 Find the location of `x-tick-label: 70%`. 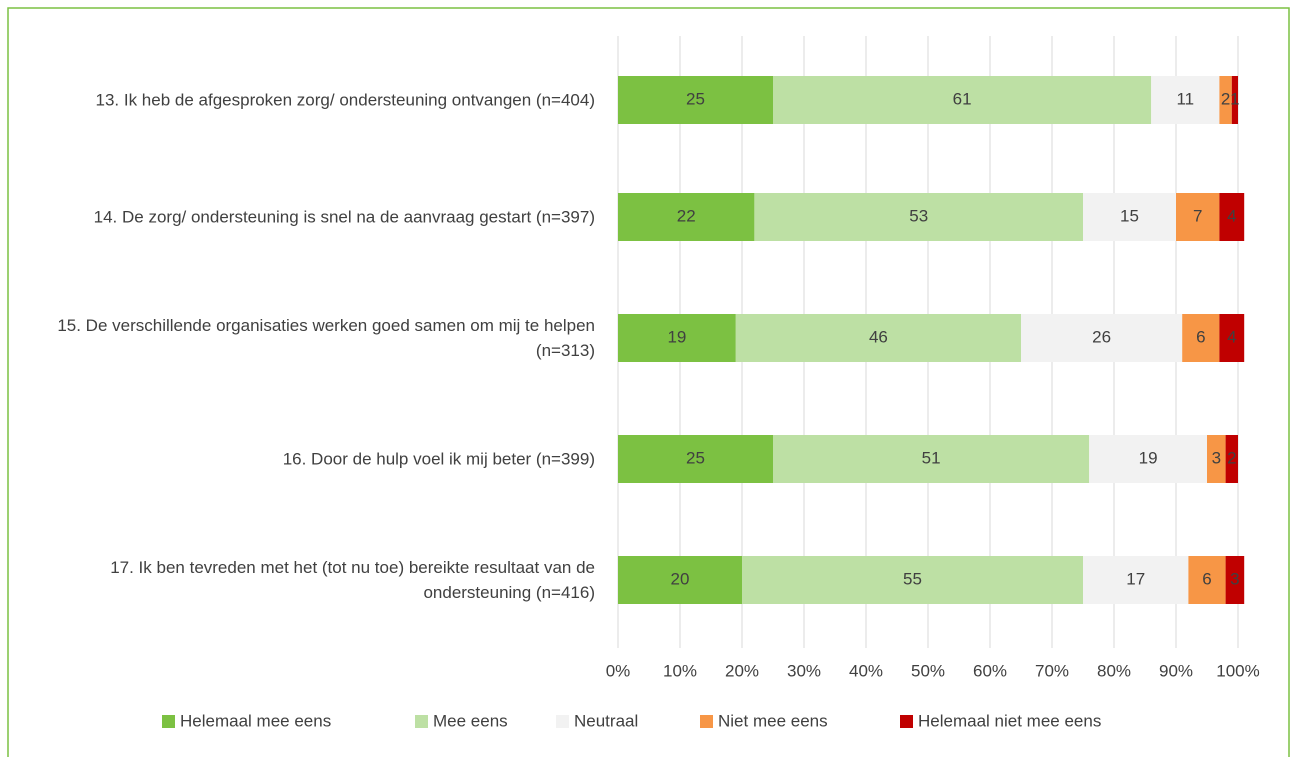

x-tick-label: 70% is located at coordinates (1052, 670).